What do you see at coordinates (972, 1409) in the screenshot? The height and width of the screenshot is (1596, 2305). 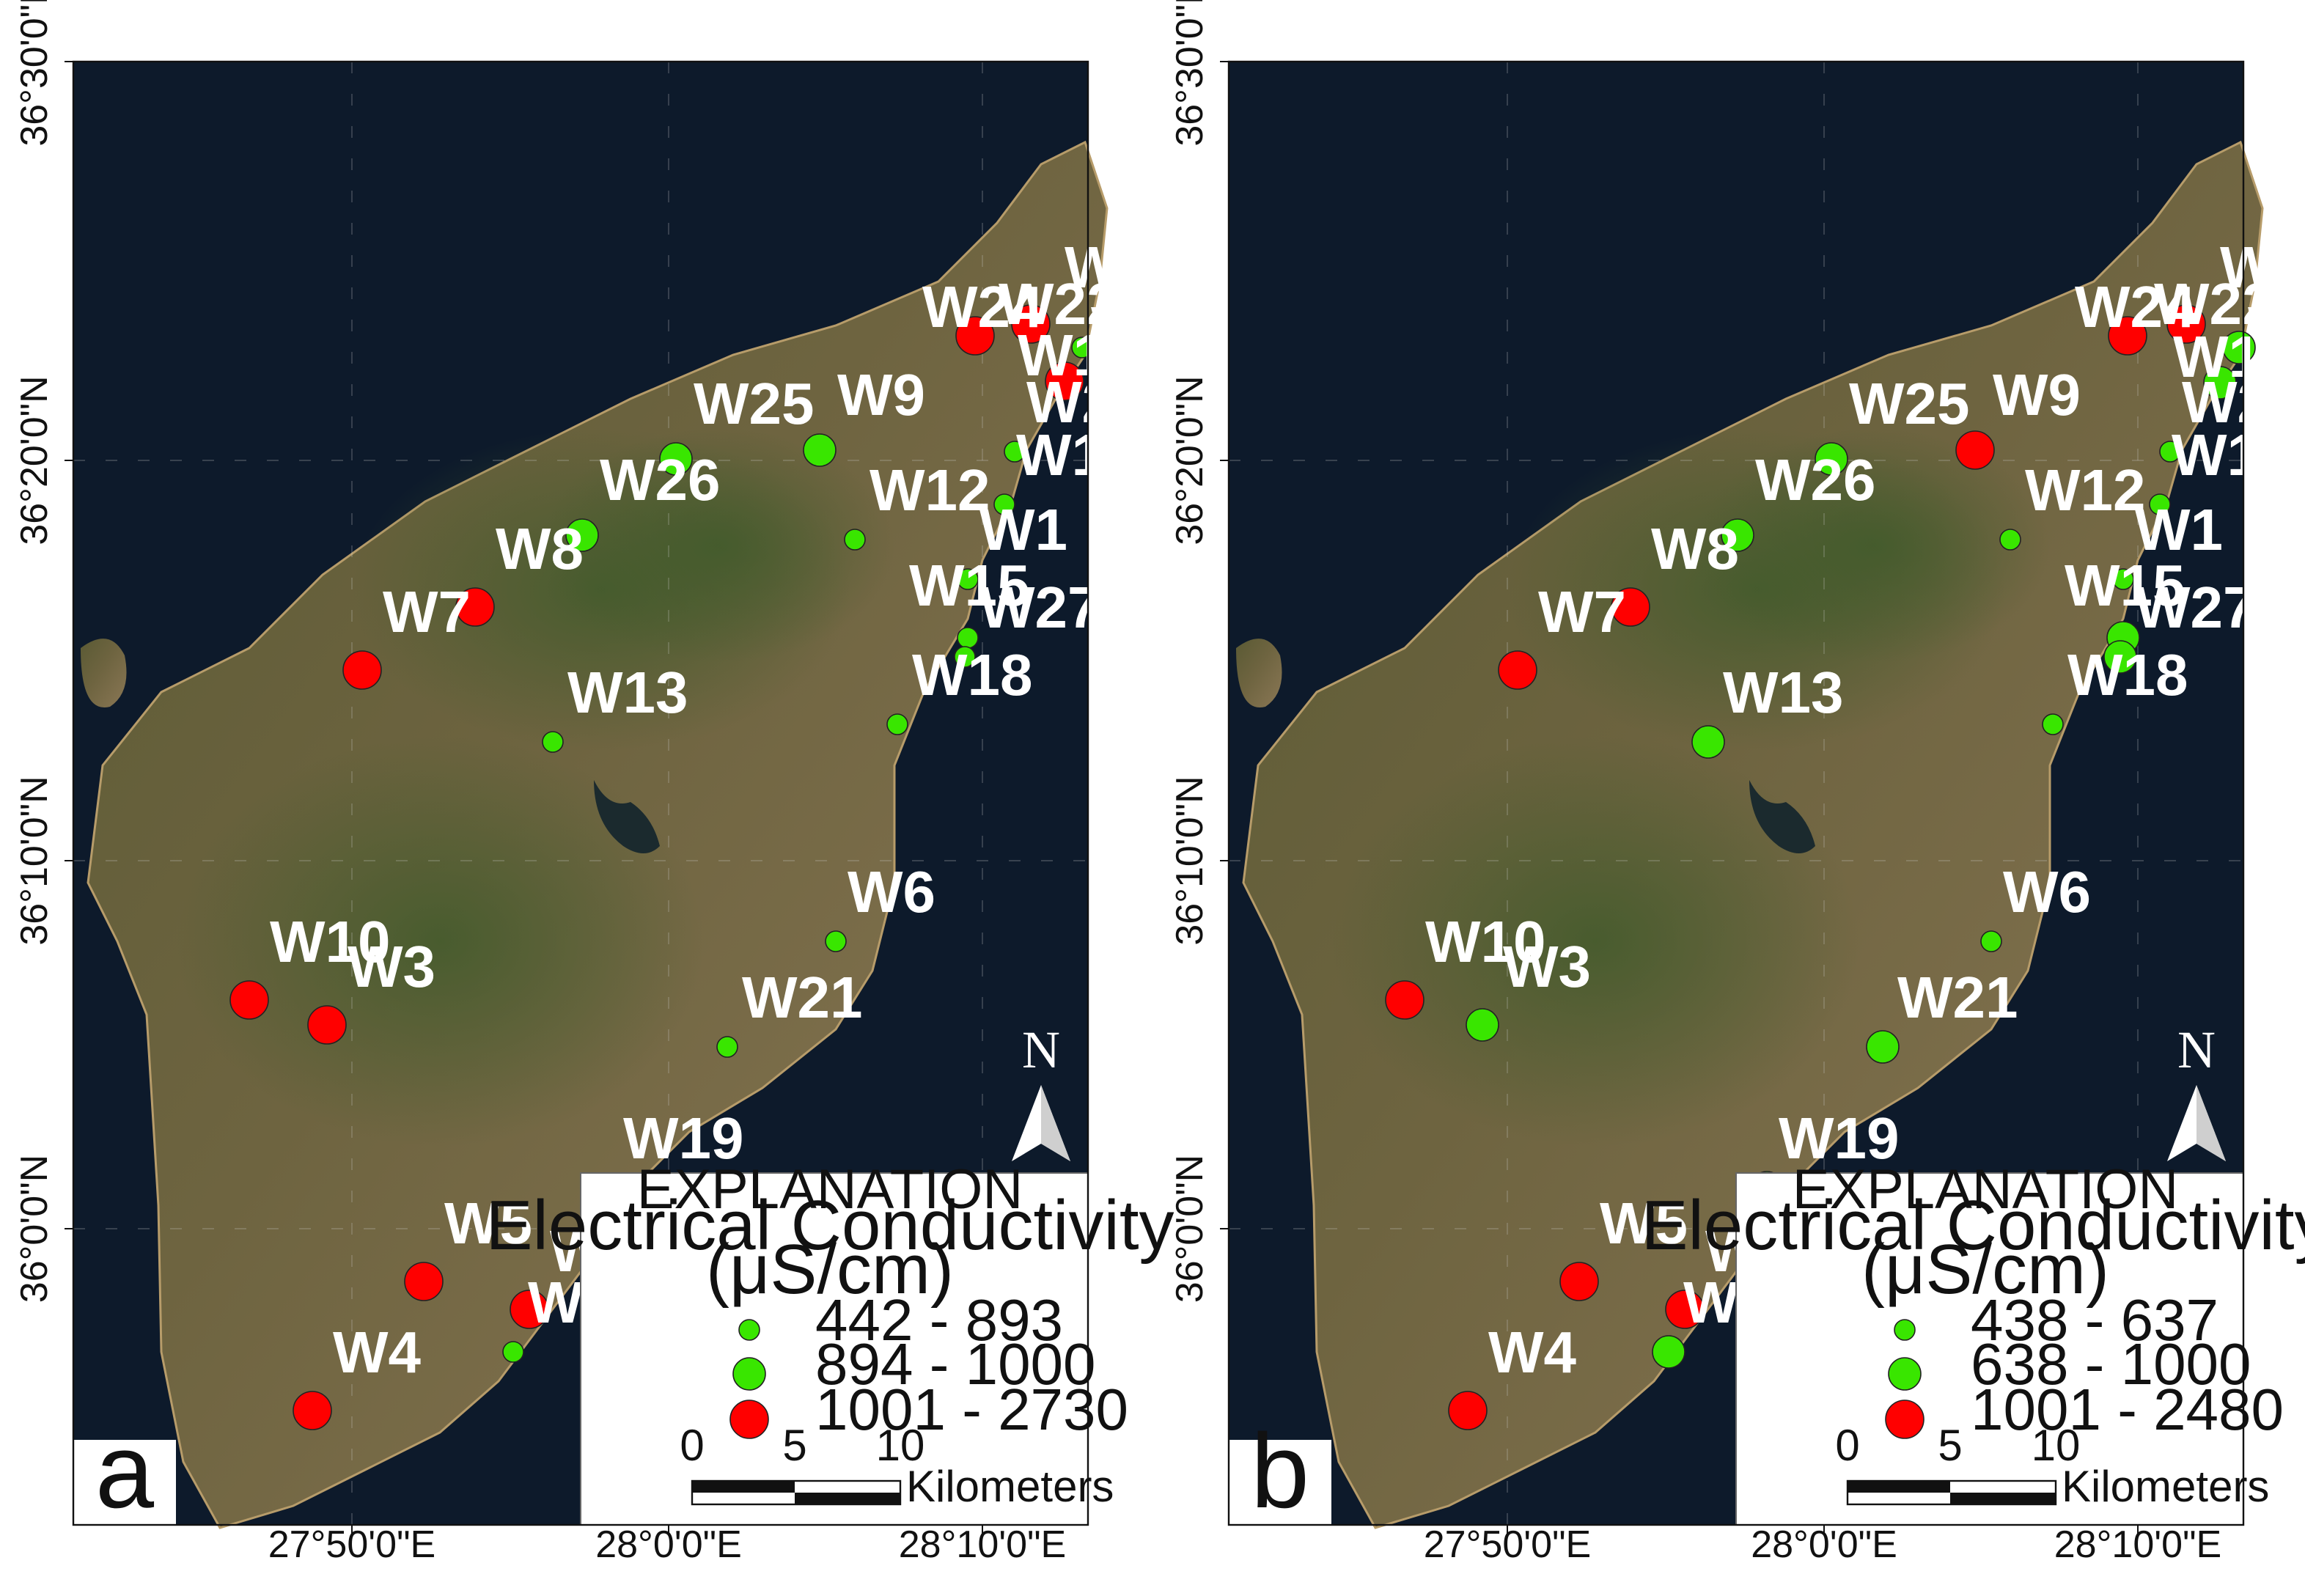 I see `legend-range-high: 1001 - 2730` at bounding box center [972, 1409].